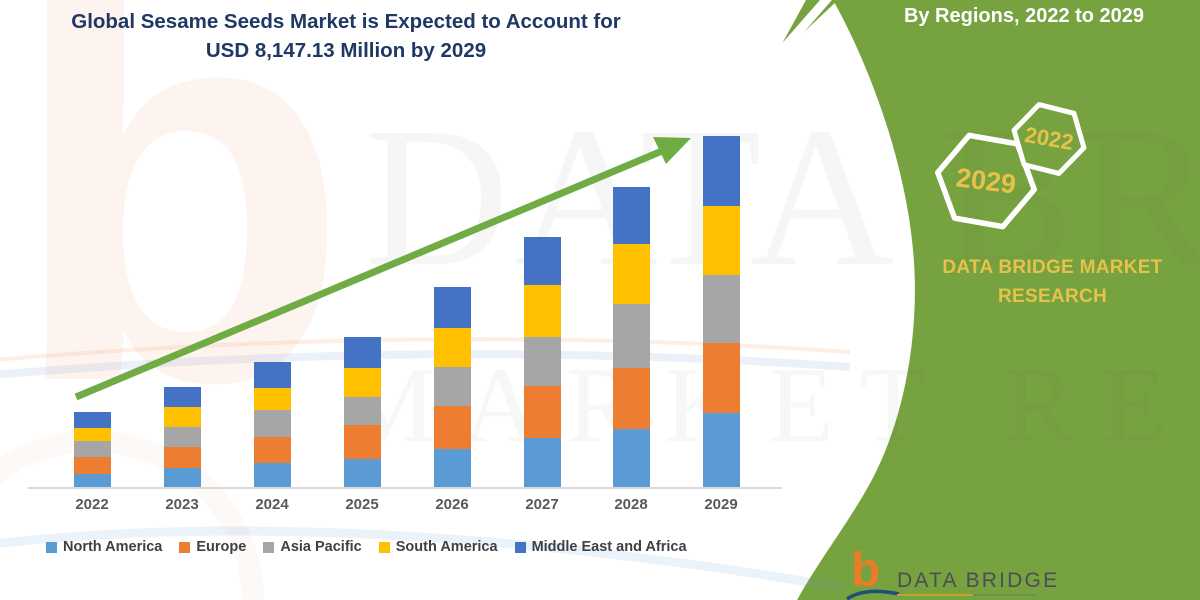 The height and width of the screenshot is (600, 1200). I want to click on legend-item: South America, so click(438, 547).